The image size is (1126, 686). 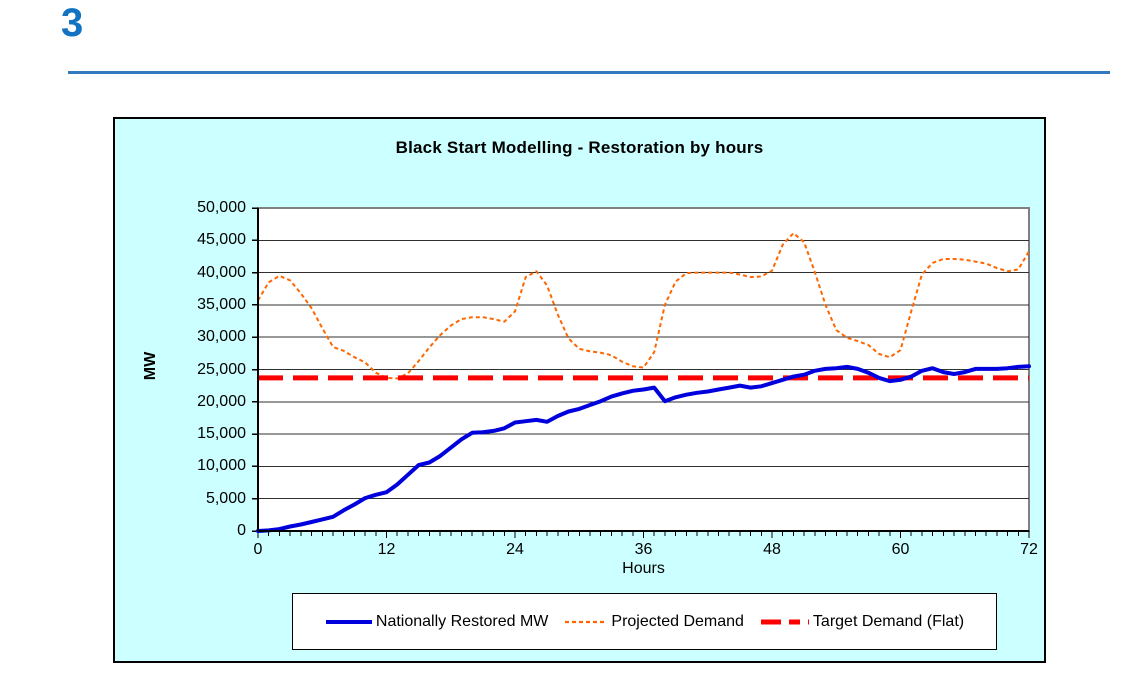 What do you see at coordinates (72, 23) in the screenshot?
I see `slide-number: 3` at bounding box center [72, 23].